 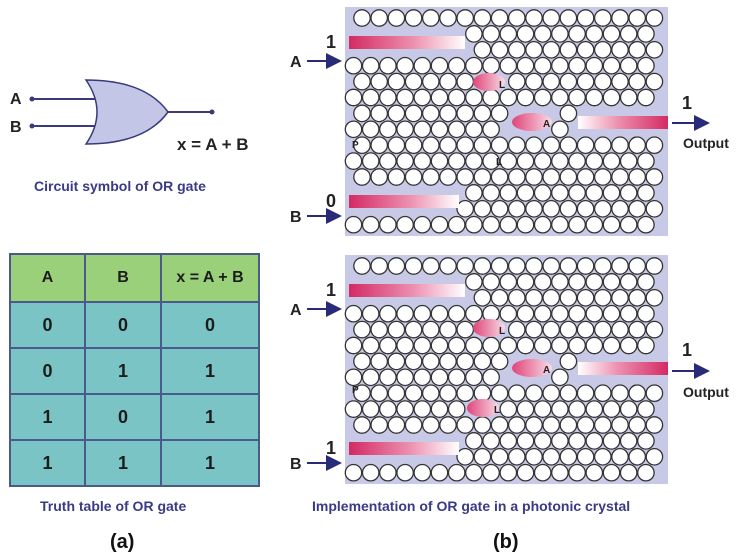 I want to click on crystal-2-defect-l1, so click(x=489, y=328).